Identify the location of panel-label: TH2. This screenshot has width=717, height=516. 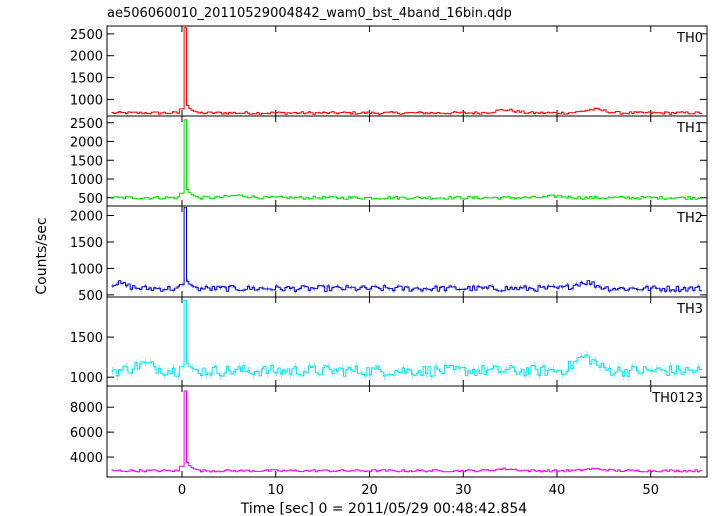
(689, 218).